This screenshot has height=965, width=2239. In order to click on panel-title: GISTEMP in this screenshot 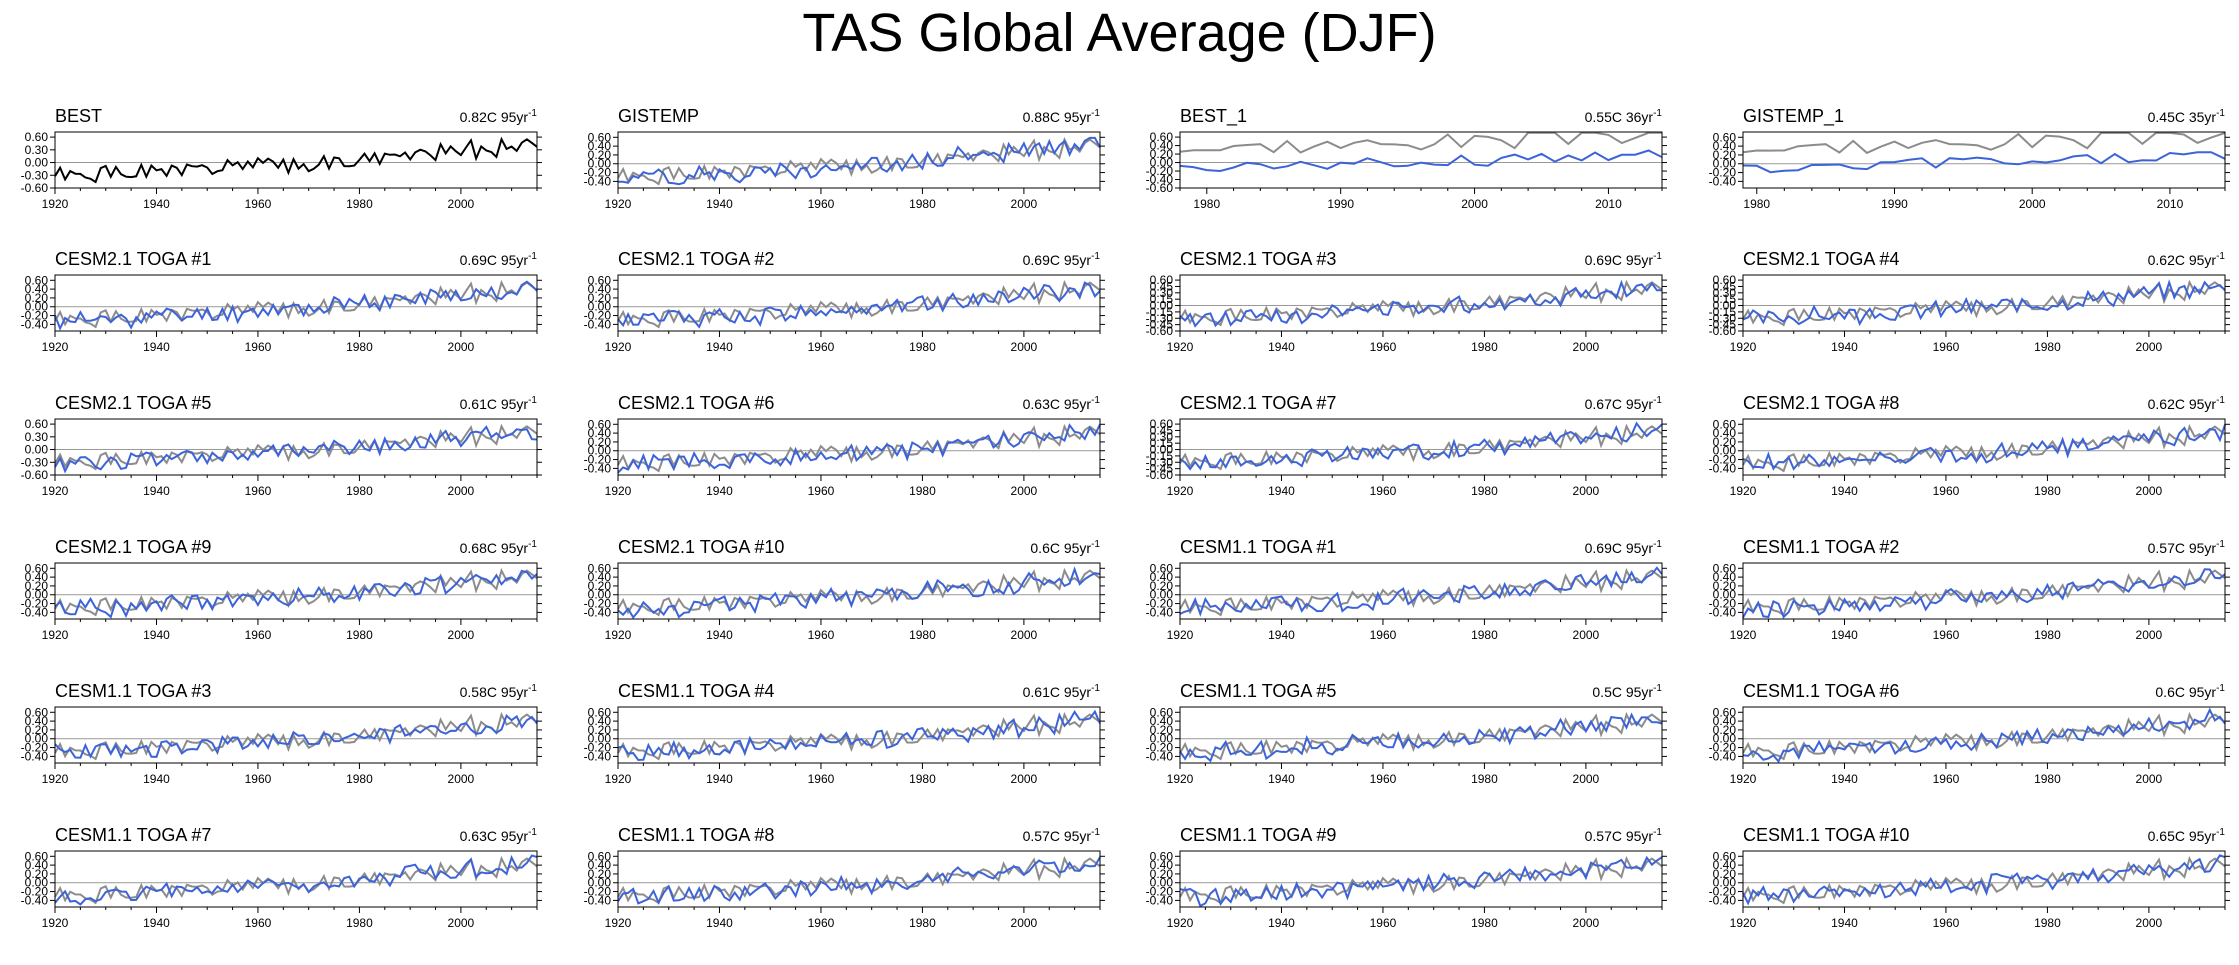, I will do `click(658, 116)`.